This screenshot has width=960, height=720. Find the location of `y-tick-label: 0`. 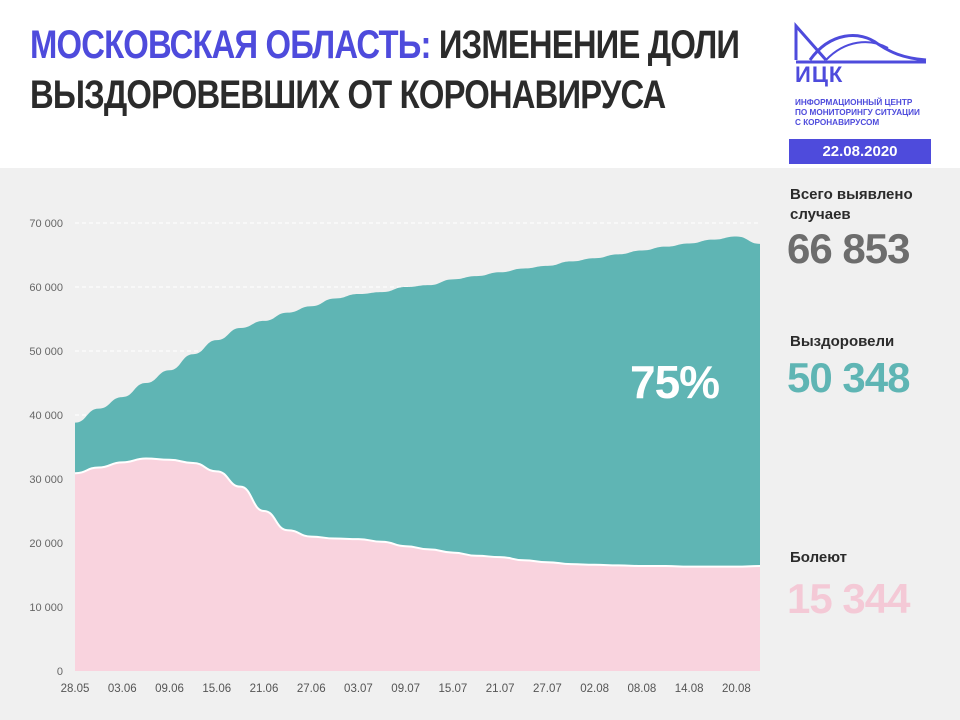

y-tick-label: 0 is located at coordinates (60, 672).